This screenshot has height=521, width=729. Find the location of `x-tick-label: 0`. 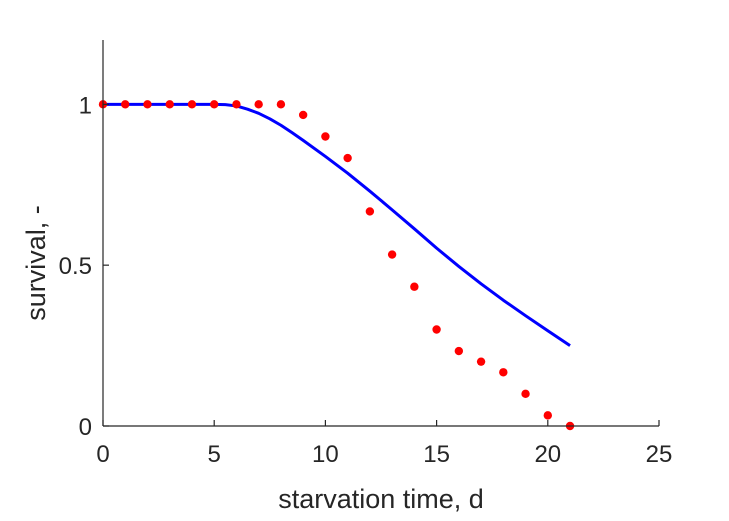

x-tick-label: 0 is located at coordinates (102, 454).